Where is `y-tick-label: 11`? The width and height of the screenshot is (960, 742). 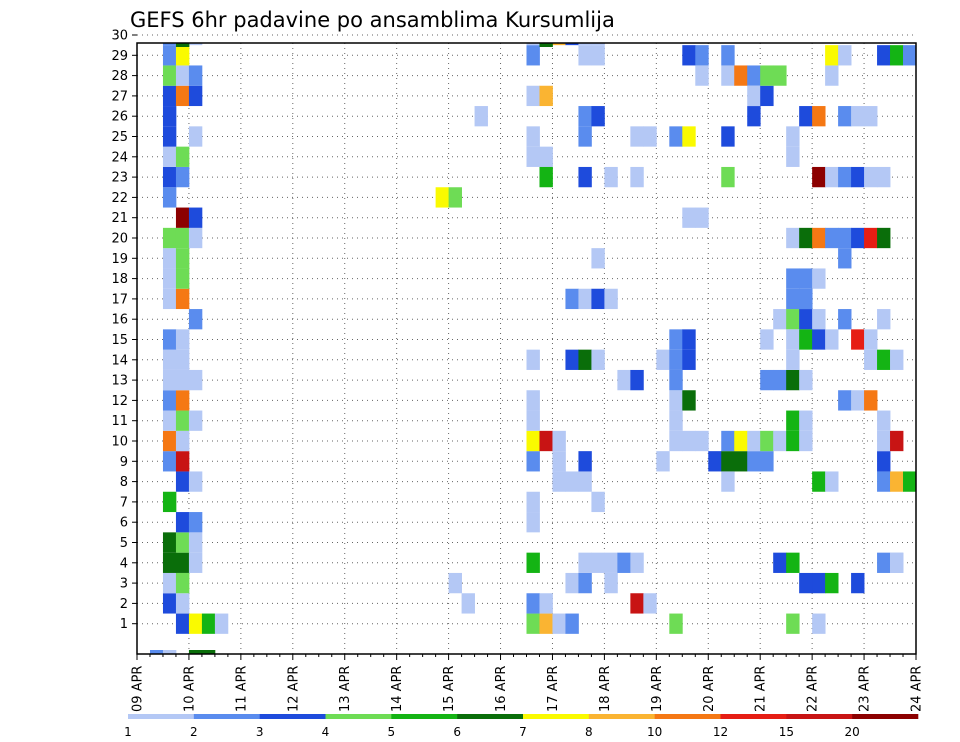
y-tick-label: 11 is located at coordinates (119, 421).